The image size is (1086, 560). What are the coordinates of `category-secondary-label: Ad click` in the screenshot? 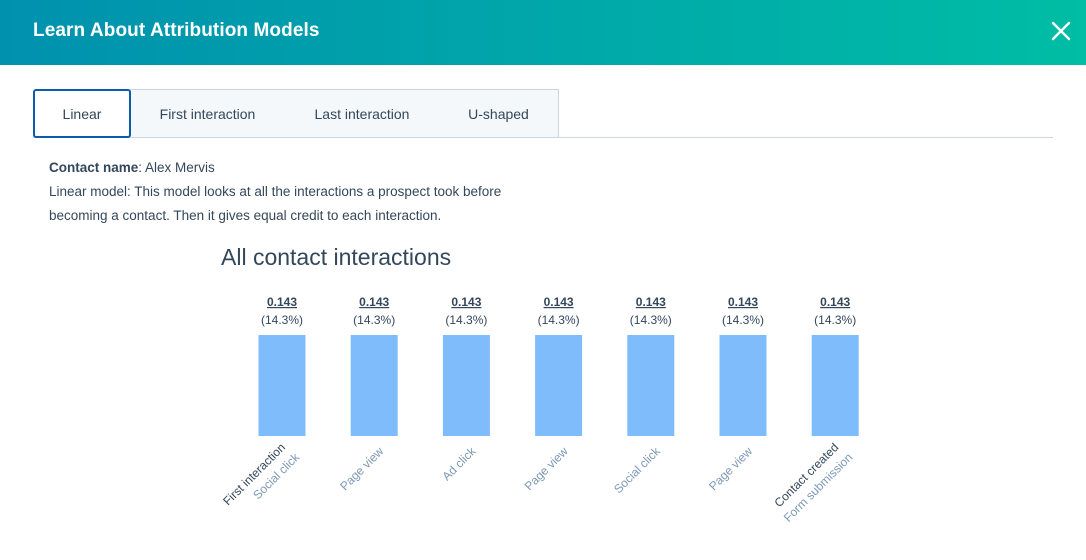 It's located at (459, 464).